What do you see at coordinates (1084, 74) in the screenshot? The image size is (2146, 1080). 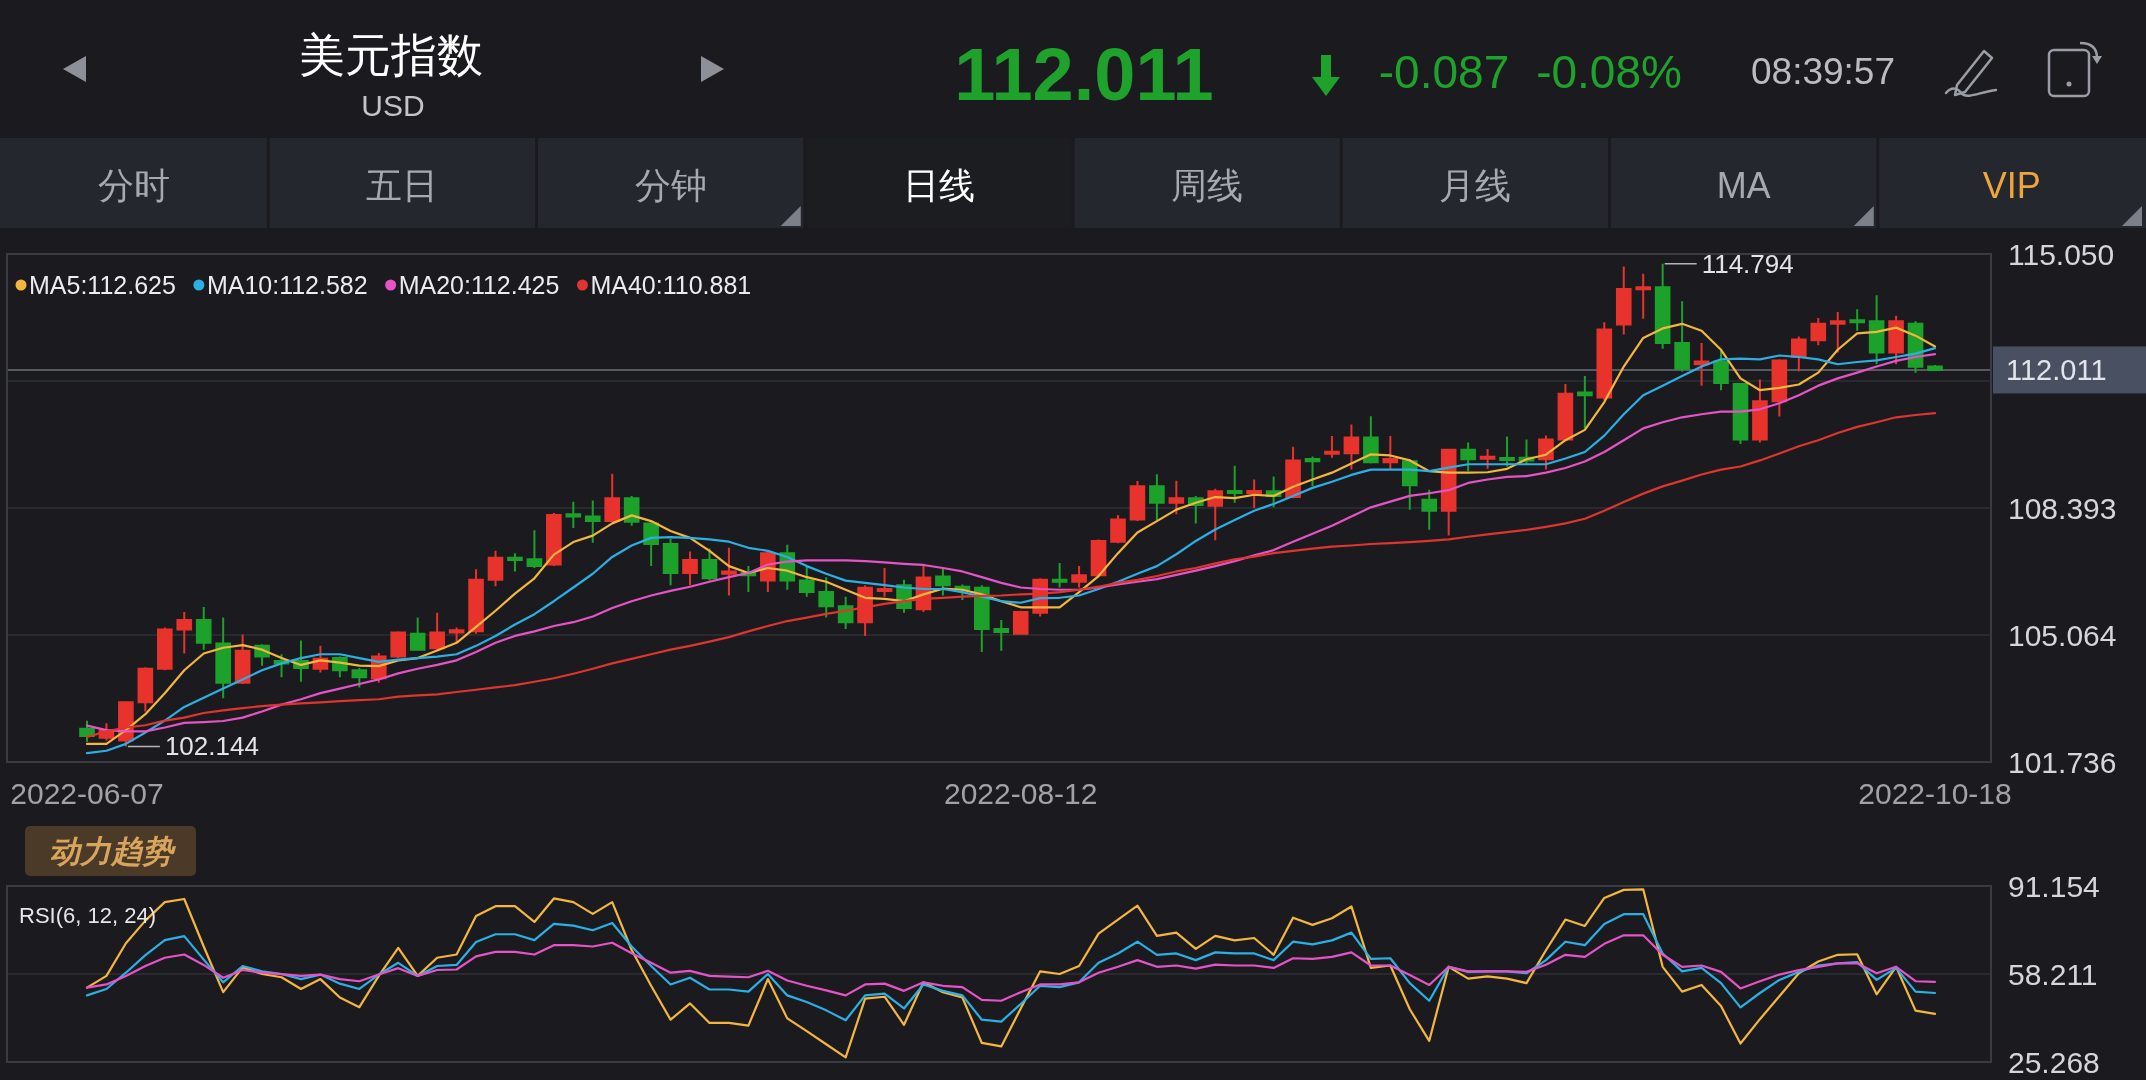 I see `text: 112.011` at bounding box center [1084, 74].